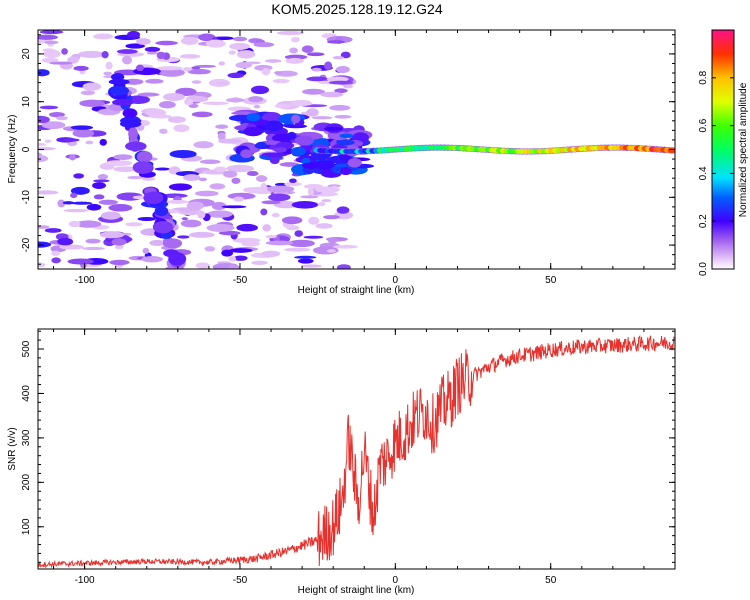 Image resolution: width=750 pixels, height=600 pixels. I want to click on snr-x-tick-label: -50, so click(240, 580).